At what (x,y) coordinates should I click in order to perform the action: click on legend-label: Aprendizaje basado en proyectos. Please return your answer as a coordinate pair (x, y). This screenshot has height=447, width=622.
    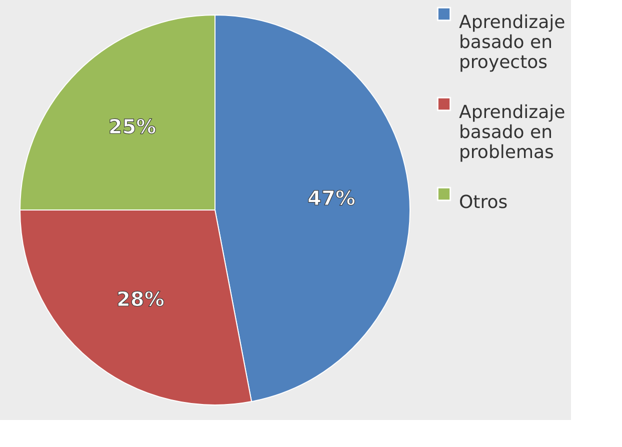
    Looking at the image, I should click on (512, 42).